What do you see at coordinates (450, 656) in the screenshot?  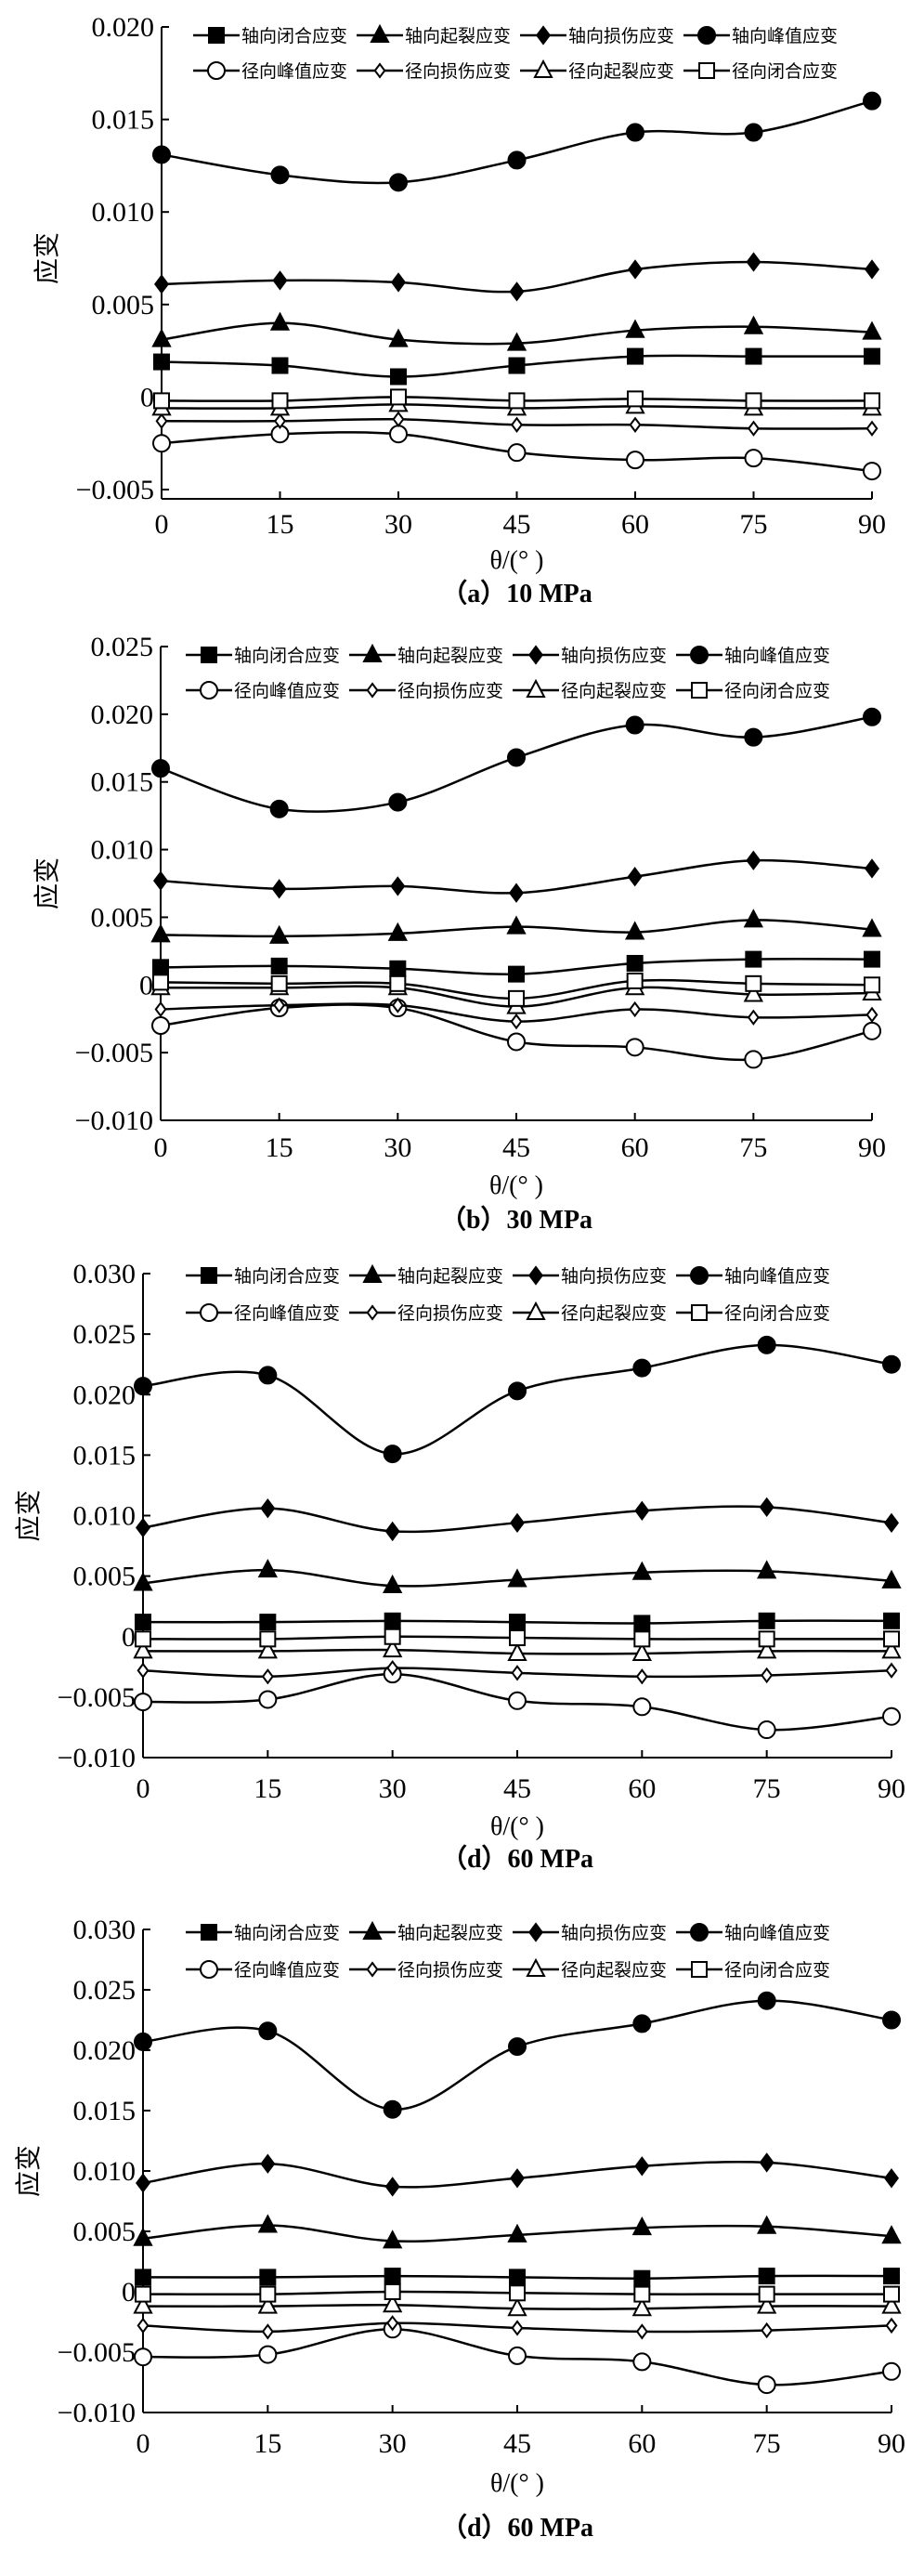 I see `legend-label: 轴向起裂应变` at bounding box center [450, 656].